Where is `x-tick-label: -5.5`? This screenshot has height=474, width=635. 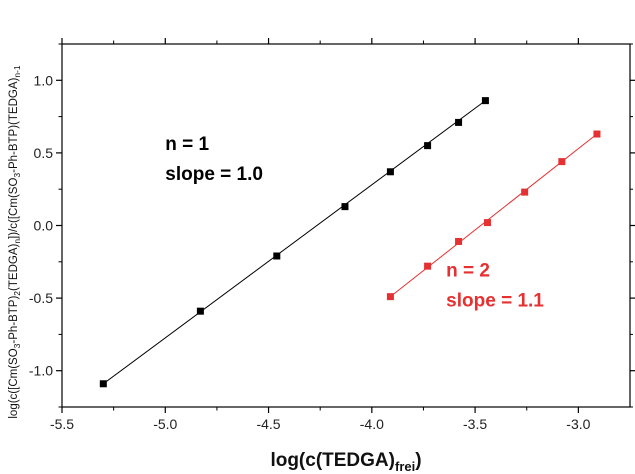
x-tick-label: -5.5 is located at coordinates (62, 424).